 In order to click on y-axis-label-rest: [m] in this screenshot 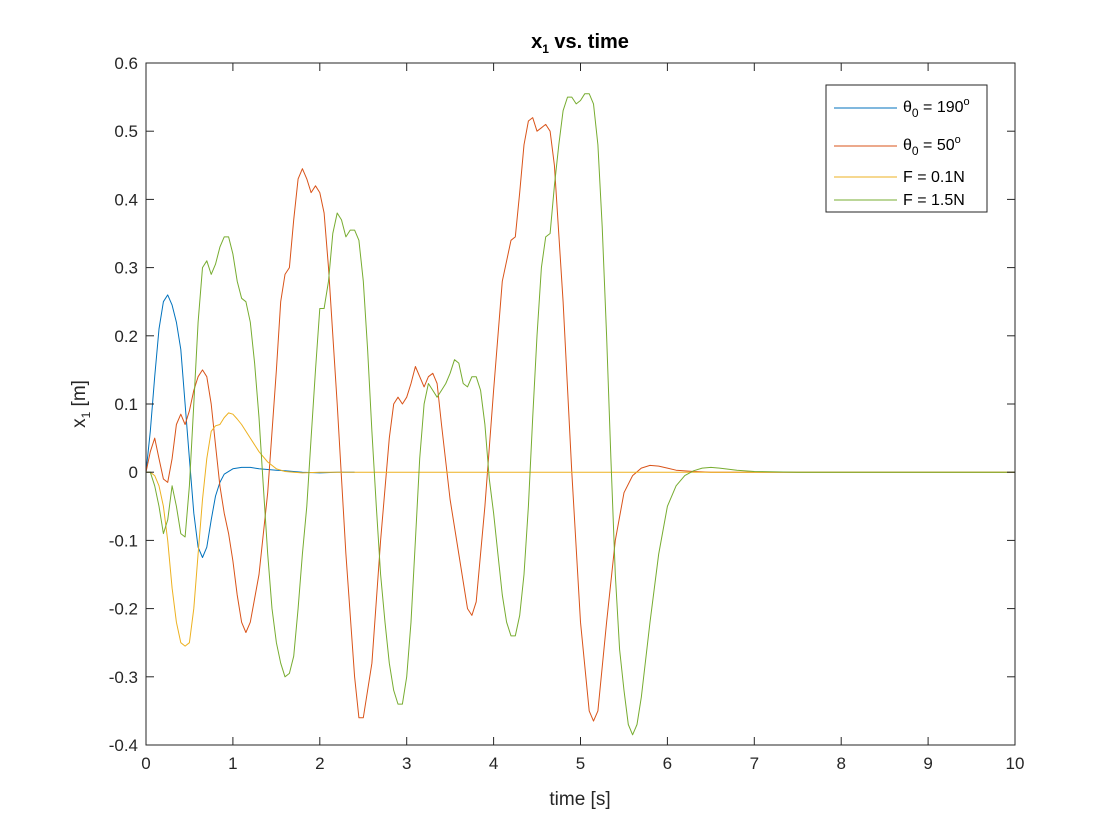, I will do `click(79, 396)`.